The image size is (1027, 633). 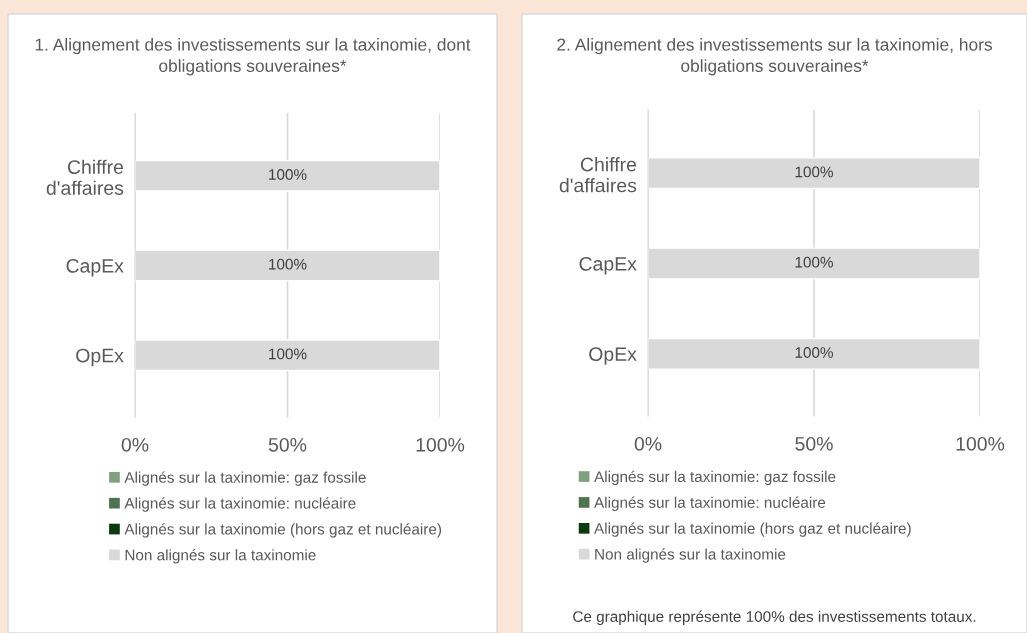 I want to click on chart-title: 1. Alignement des investissements sur la taxinomie, dont obligations souveraines*, so click(x=253, y=57).